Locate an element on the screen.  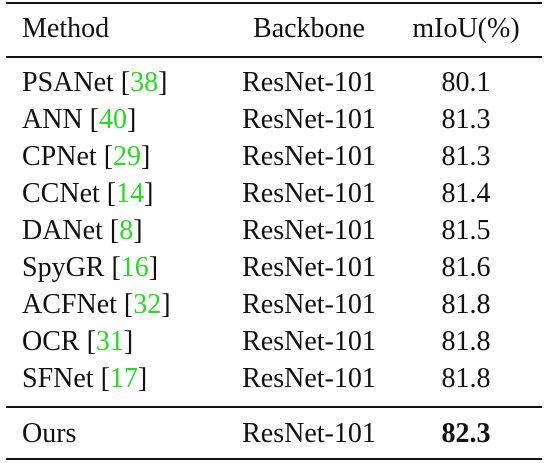
table-row: CPNet [29] ResNet-101 81.3 is located at coordinates (274, 157).